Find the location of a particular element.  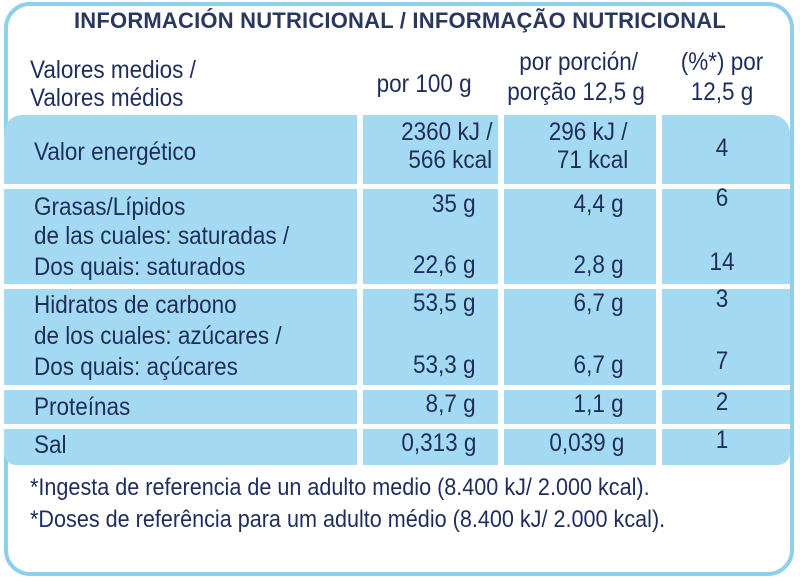

header-percent: 12,5 g is located at coordinates (722, 92).